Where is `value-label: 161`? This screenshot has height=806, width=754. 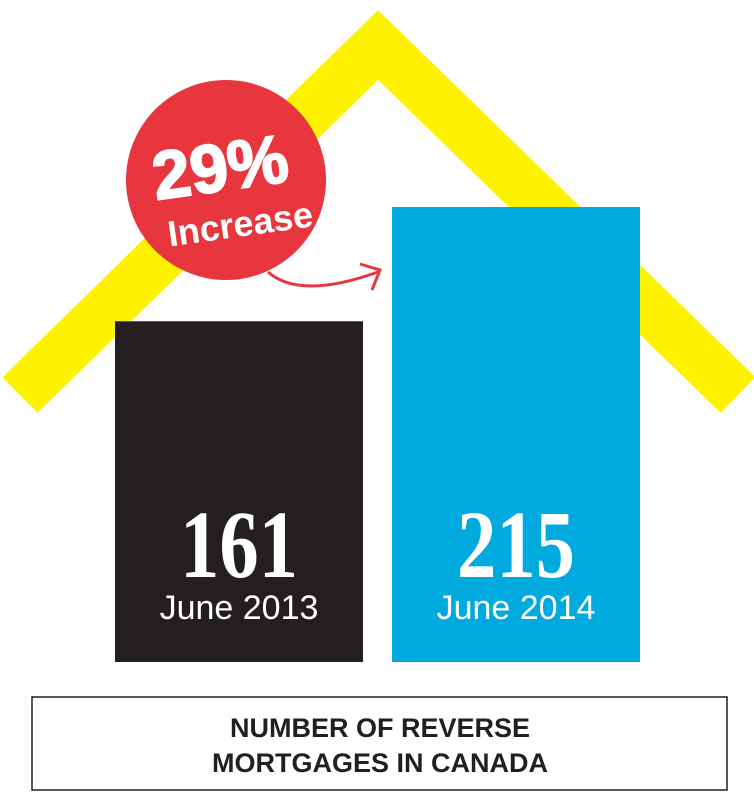
value-label: 161 is located at coordinates (239, 545).